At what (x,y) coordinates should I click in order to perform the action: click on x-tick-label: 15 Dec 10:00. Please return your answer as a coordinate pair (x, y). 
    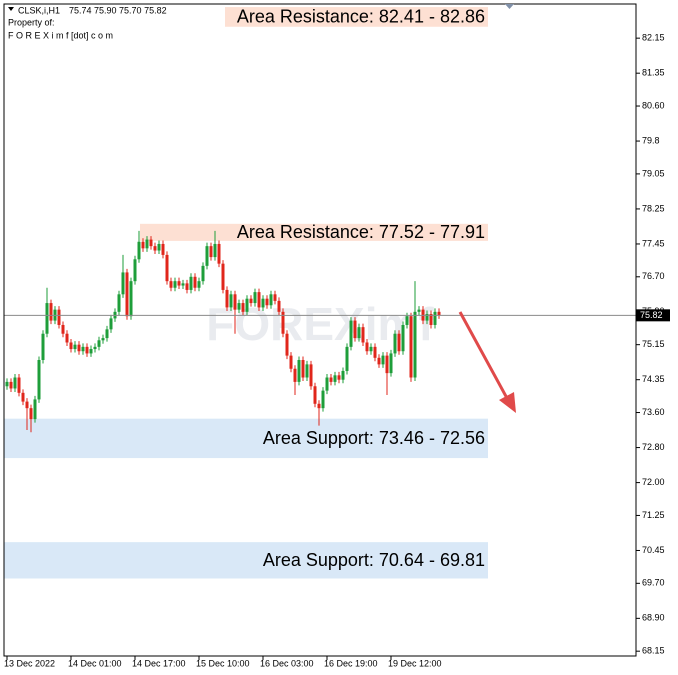
    Looking at the image, I should click on (223, 663).